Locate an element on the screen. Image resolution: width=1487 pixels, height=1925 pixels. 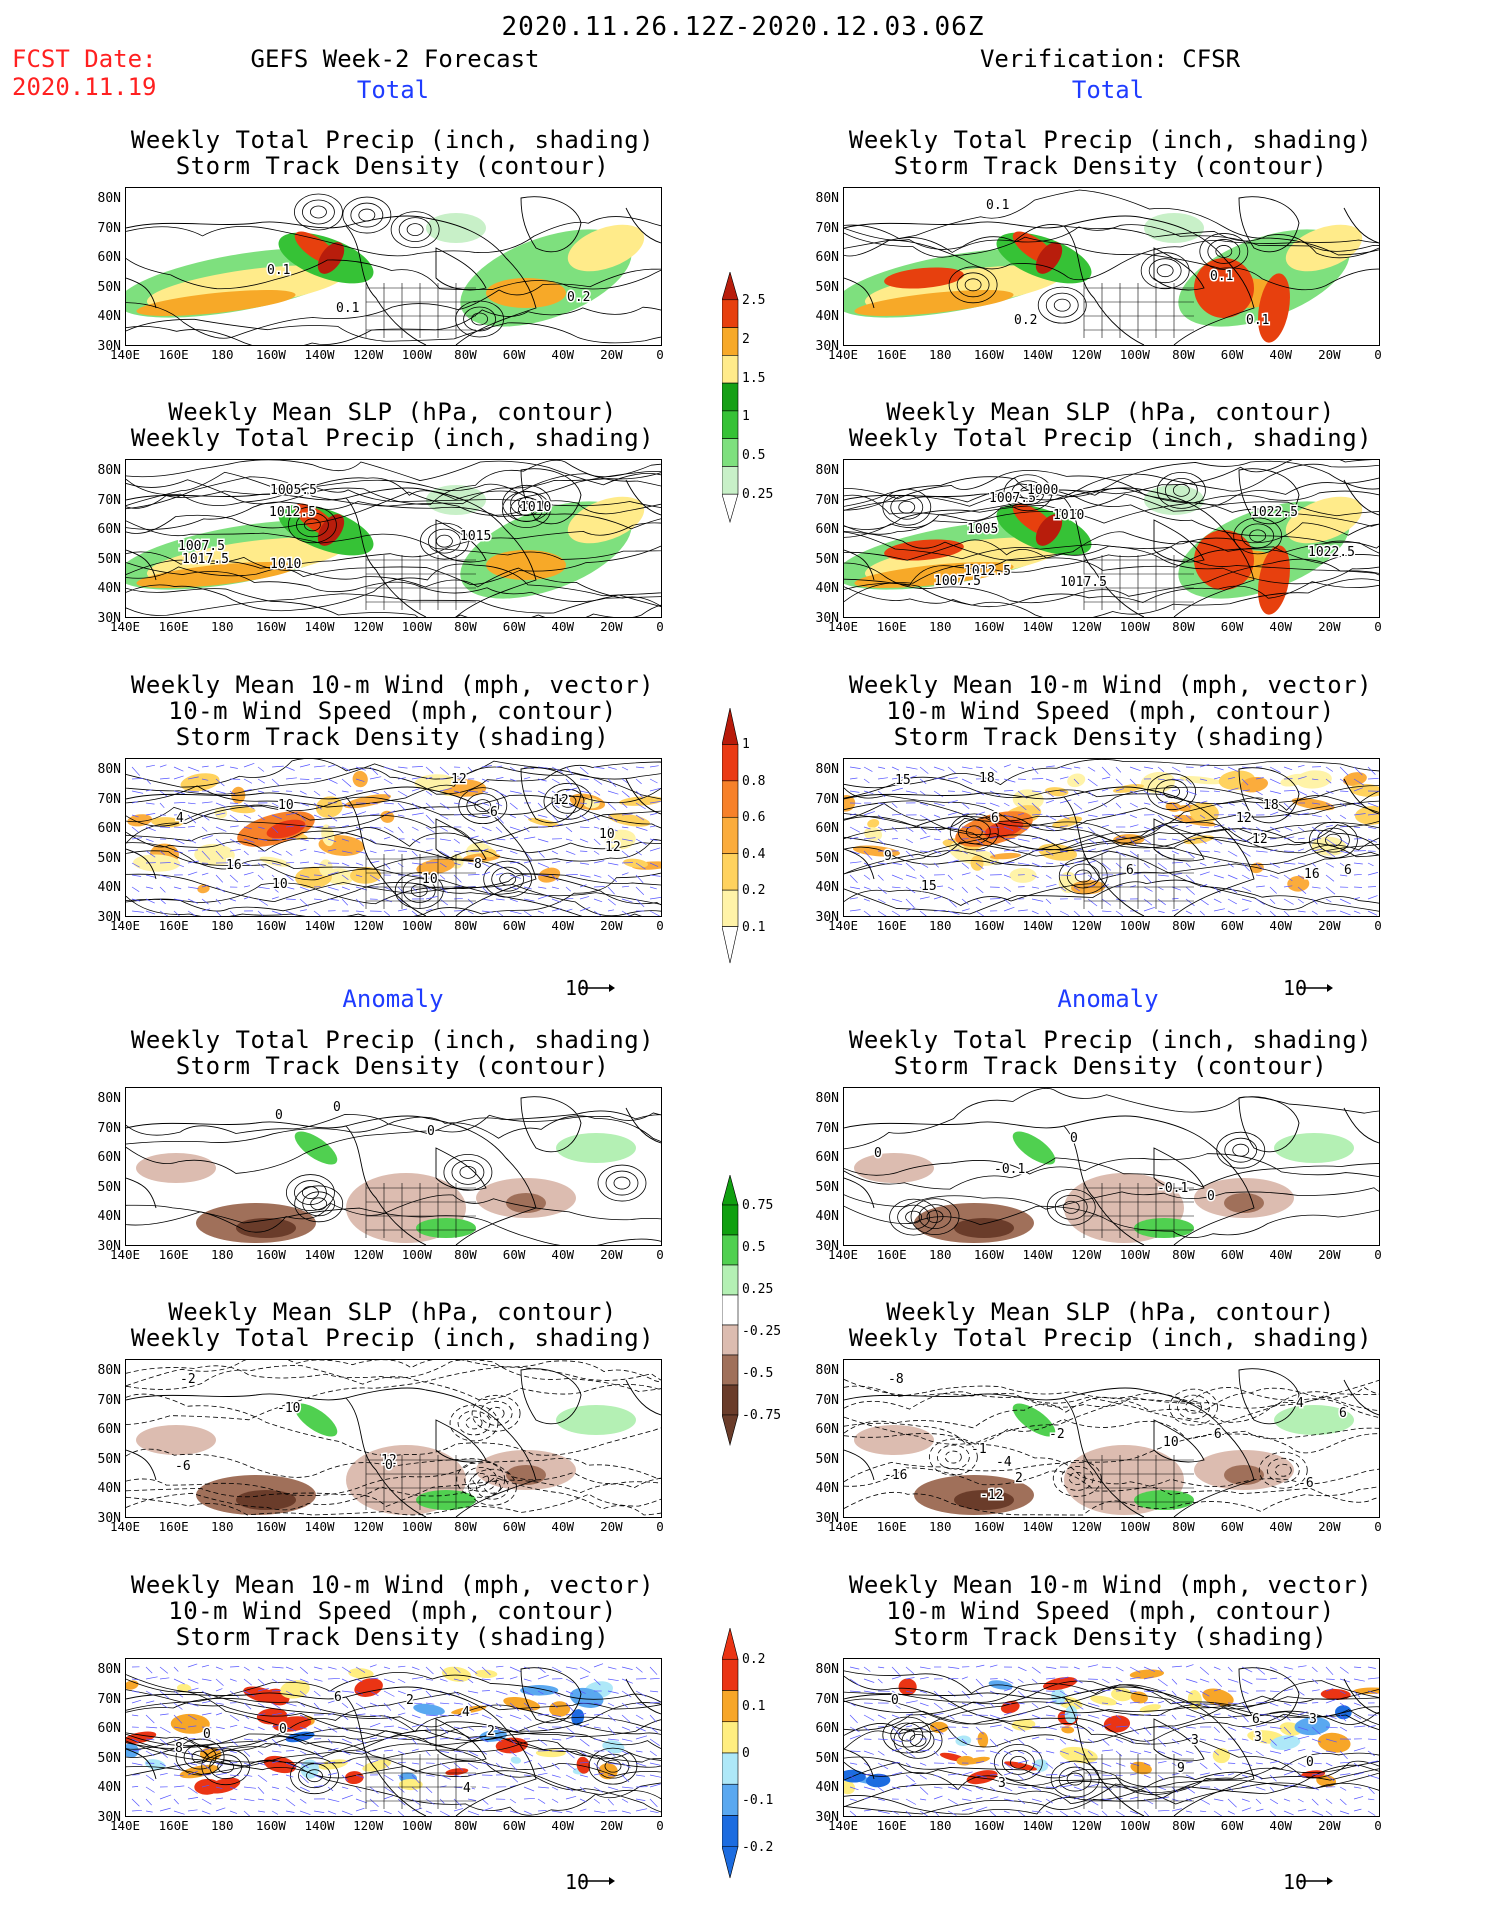
contour-label: 1015 is located at coordinates (475, 536).